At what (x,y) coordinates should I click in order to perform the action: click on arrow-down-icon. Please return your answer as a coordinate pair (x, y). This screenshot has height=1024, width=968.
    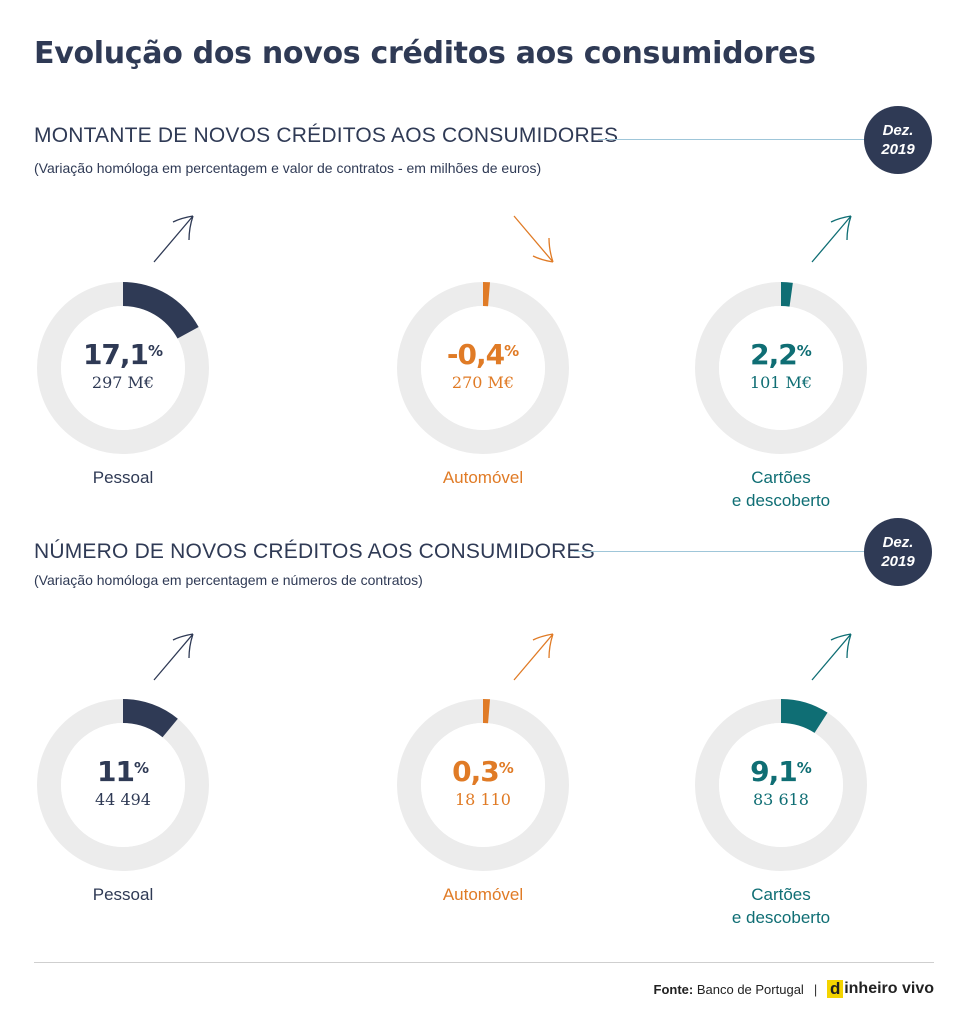
    Looking at the image, I should click on (533, 239).